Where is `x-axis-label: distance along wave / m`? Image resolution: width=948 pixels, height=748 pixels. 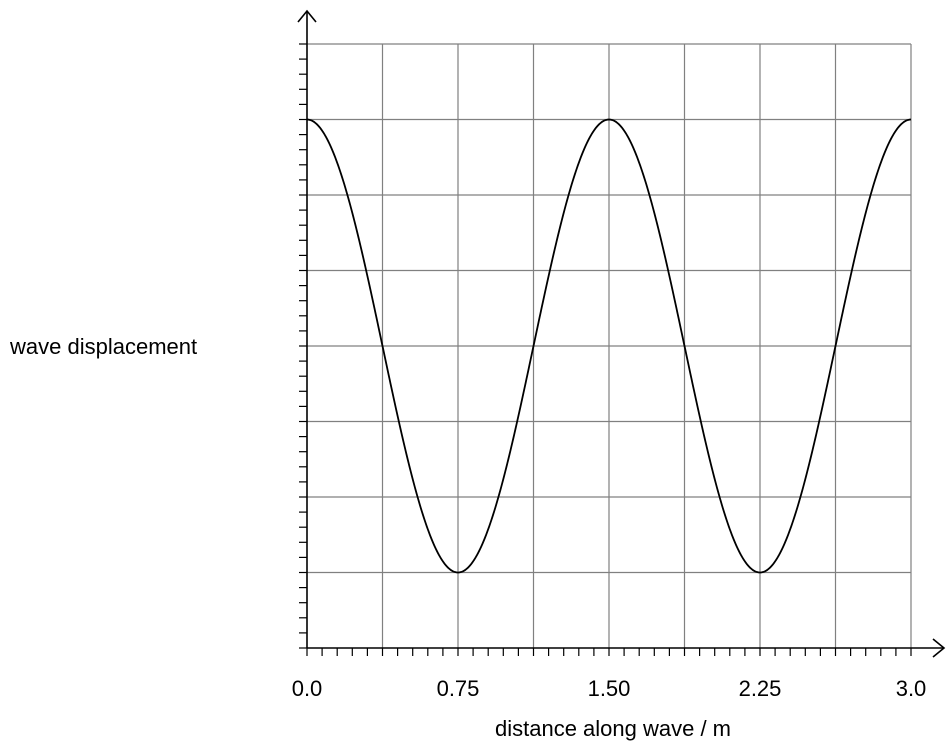
x-axis-label: distance along wave / m is located at coordinates (613, 728).